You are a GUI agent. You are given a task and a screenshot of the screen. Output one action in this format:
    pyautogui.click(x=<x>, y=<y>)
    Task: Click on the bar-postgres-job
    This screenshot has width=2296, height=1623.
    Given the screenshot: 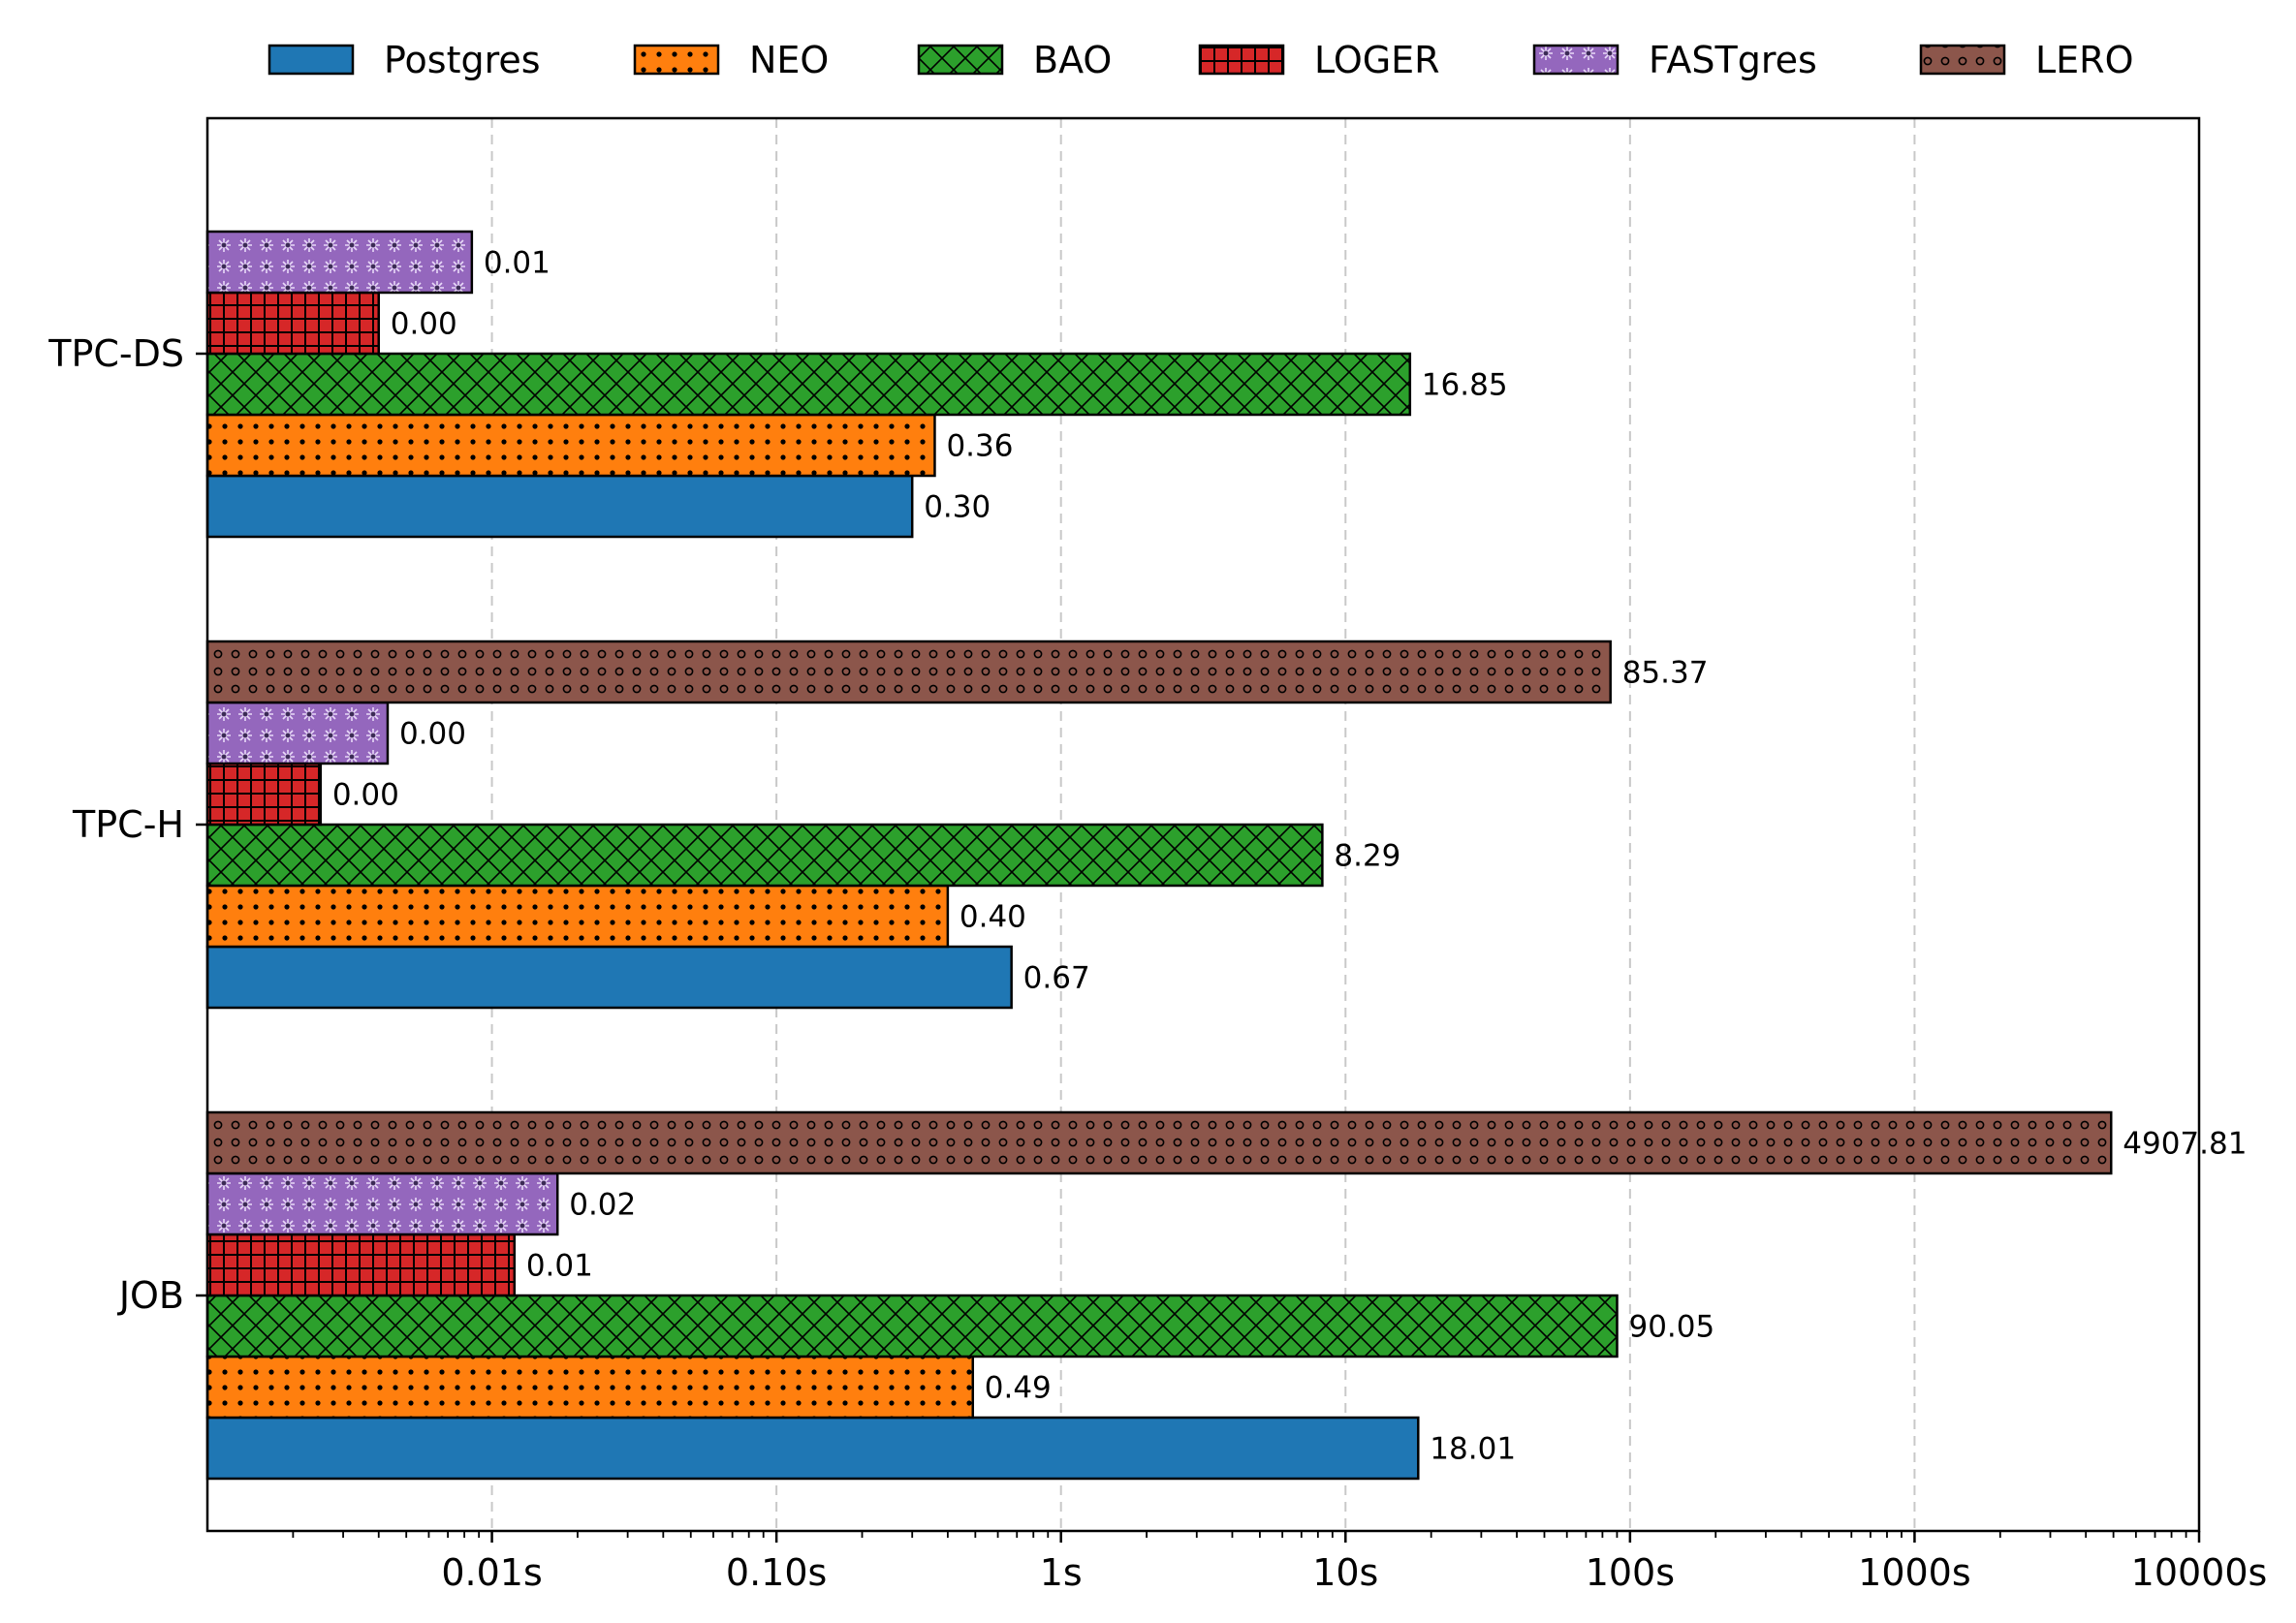 What is the action you would take?
    pyautogui.click(x=813, y=1448)
    